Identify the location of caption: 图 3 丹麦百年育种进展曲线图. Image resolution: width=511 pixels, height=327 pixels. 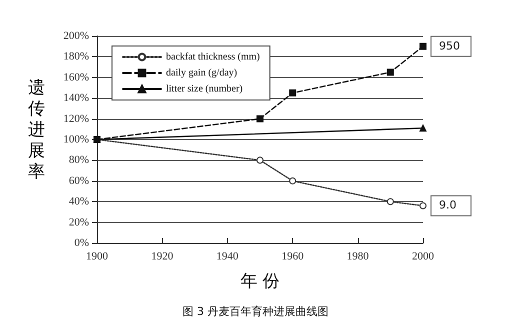
(255, 311).